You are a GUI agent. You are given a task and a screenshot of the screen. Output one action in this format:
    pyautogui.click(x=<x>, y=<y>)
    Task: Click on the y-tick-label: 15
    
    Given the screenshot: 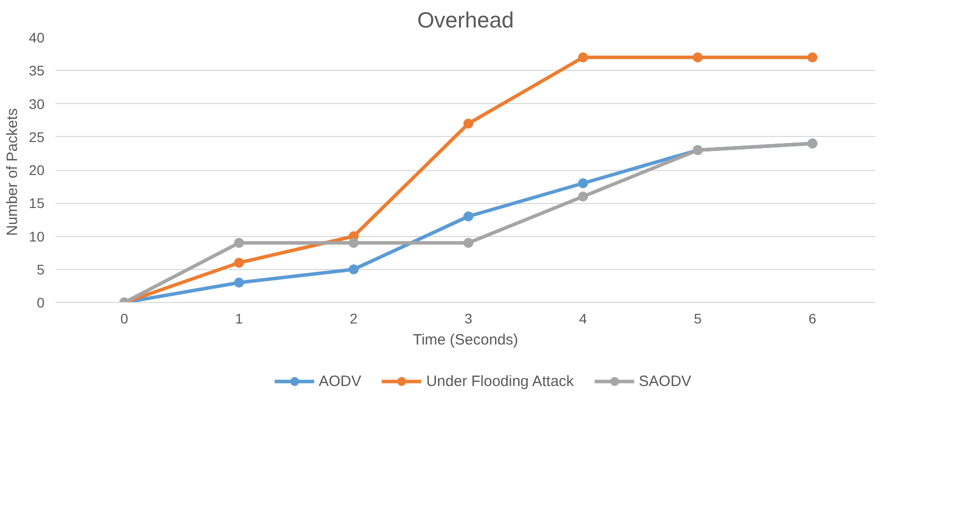 What is the action you would take?
    pyautogui.click(x=36, y=203)
    